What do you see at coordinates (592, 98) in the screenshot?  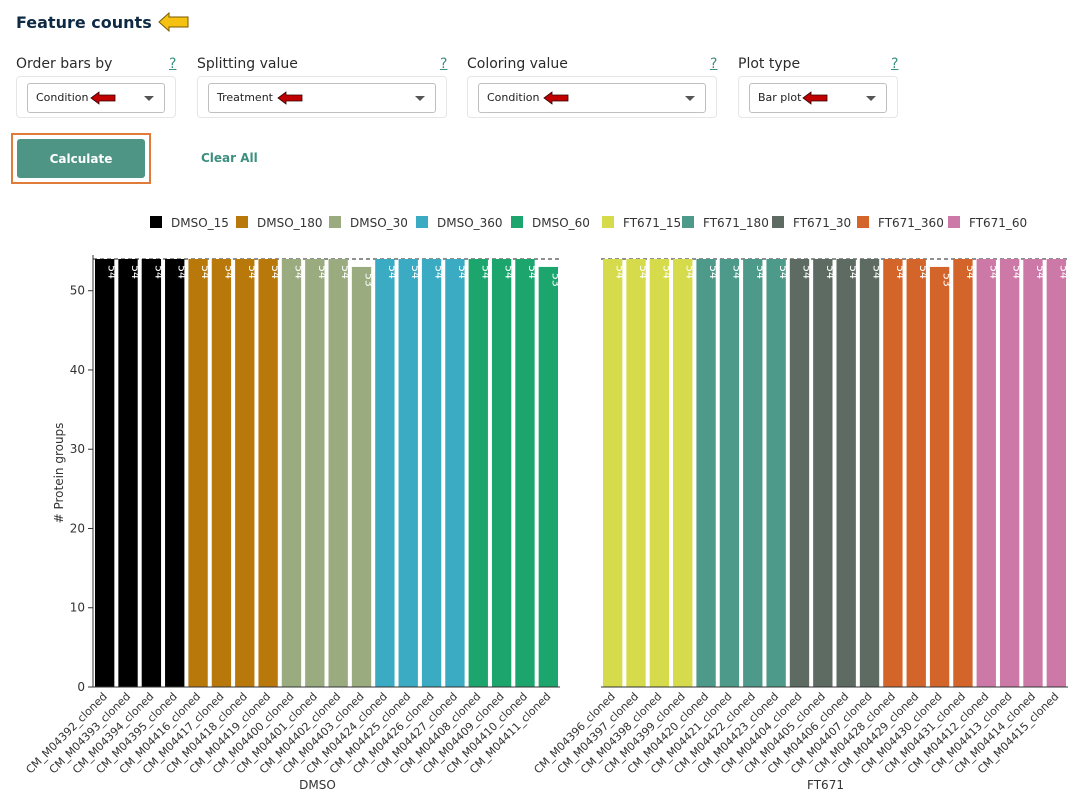 I see `coloring-value-select: Condition` at bounding box center [592, 98].